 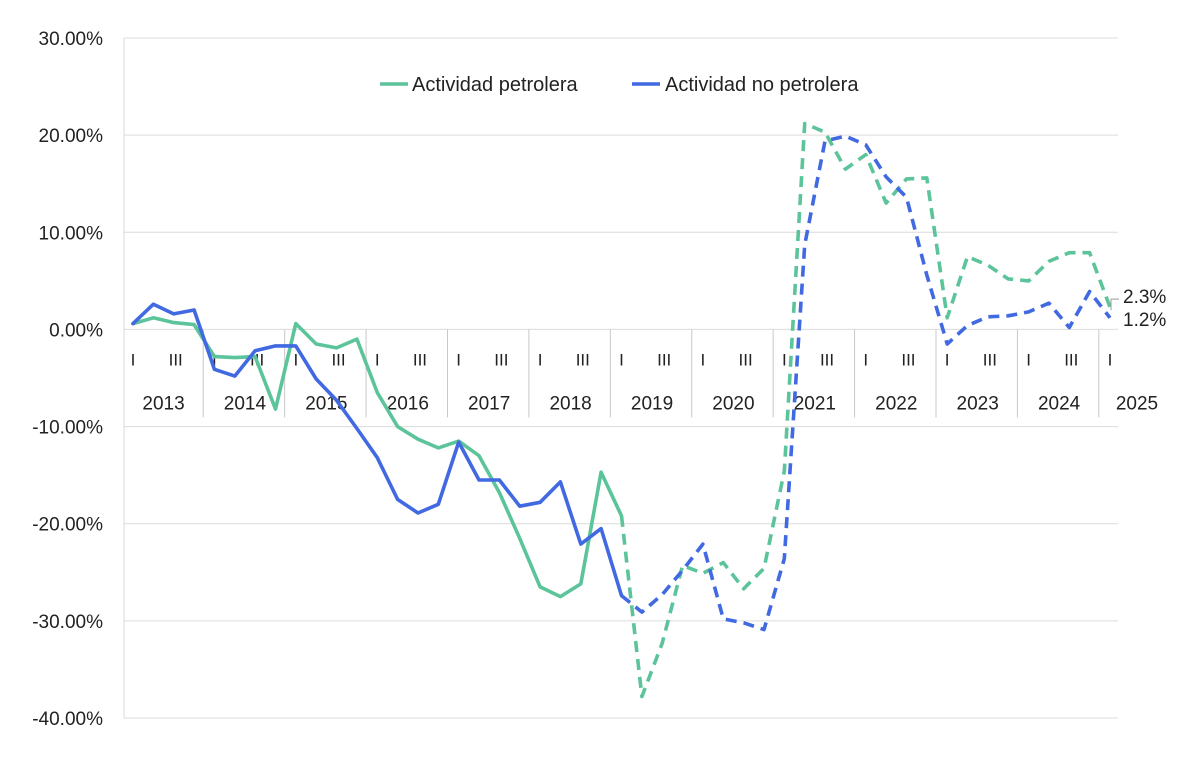 What do you see at coordinates (1138, 309) in the screenshot?
I see `end-labels: 2.3%1.2%` at bounding box center [1138, 309].